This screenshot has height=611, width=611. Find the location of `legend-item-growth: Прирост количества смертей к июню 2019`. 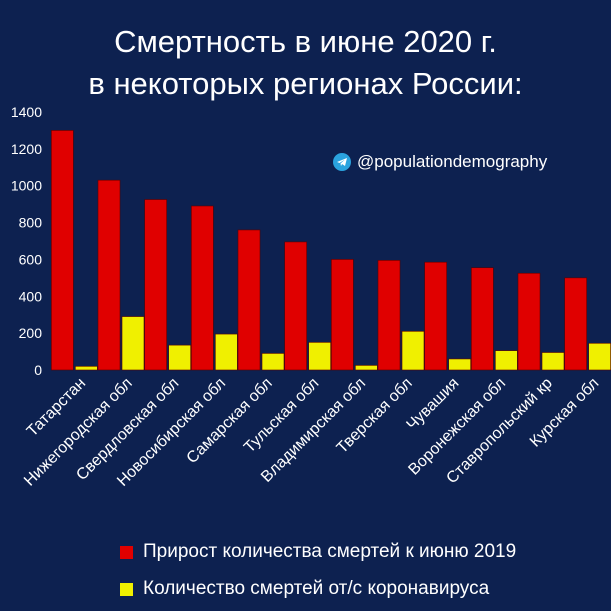

legend-item-growth: Прирост количества смертей к июню 2019 is located at coordinates (318, 552).